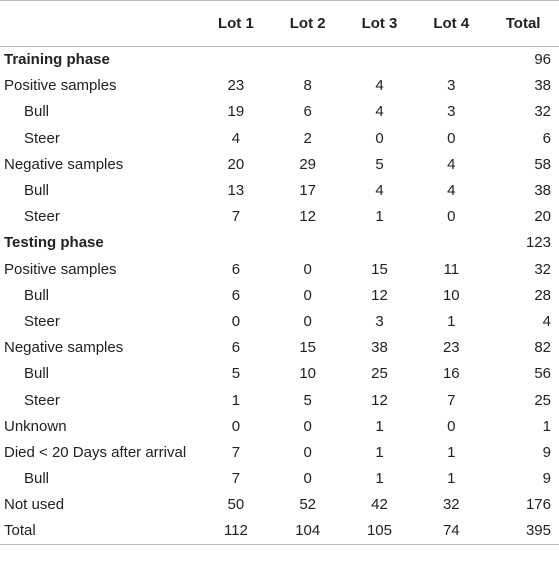 This screenshot has width=559, height=569. Describe the element at coordinates (379, 321) in the screenshot. I see `lot-3-cell: 3` at that location.